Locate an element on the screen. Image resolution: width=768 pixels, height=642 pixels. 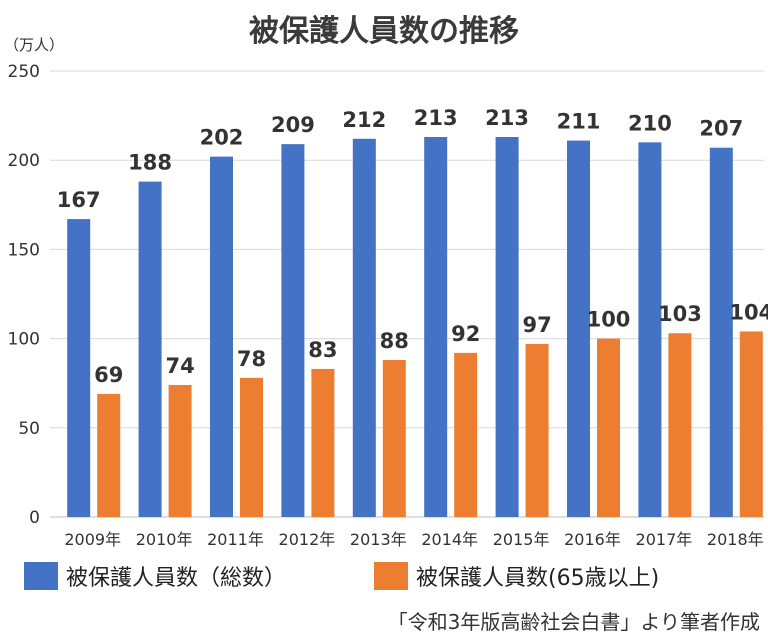
x-tick-label: 2016年 is located at coordinates (592, 539).